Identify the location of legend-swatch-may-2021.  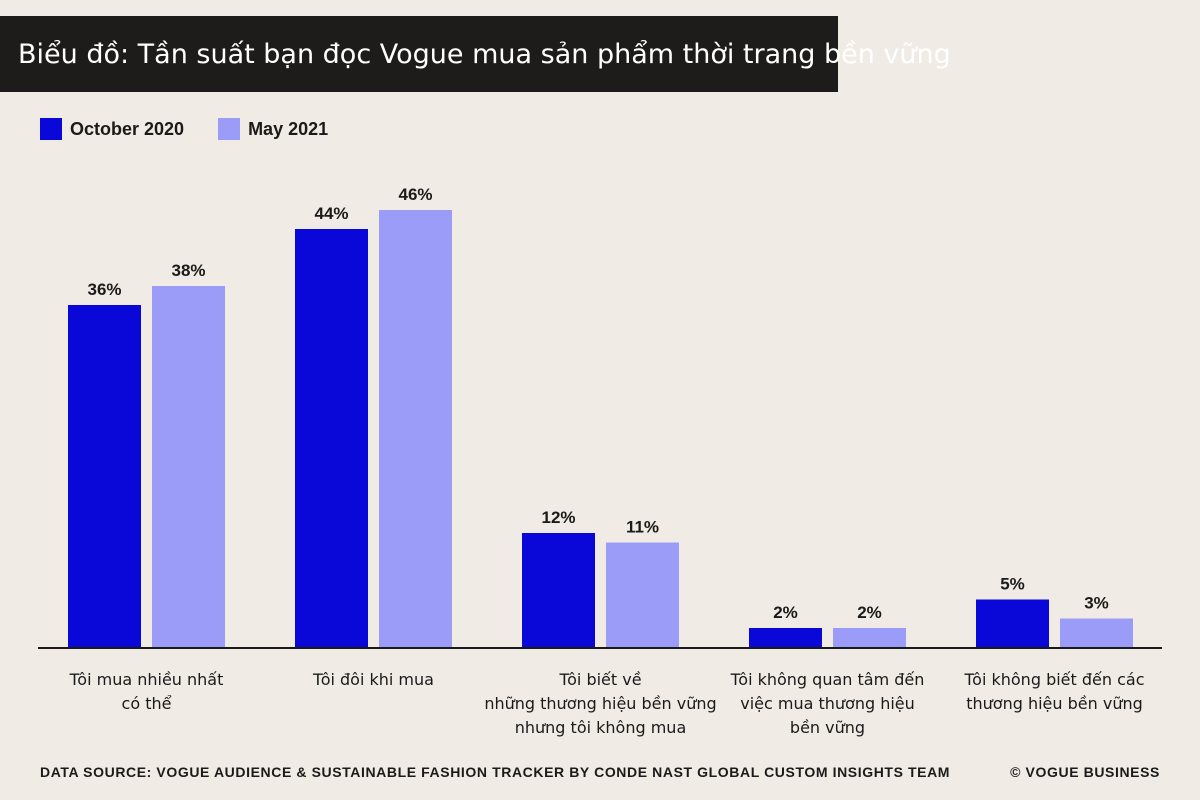
(229, 129).